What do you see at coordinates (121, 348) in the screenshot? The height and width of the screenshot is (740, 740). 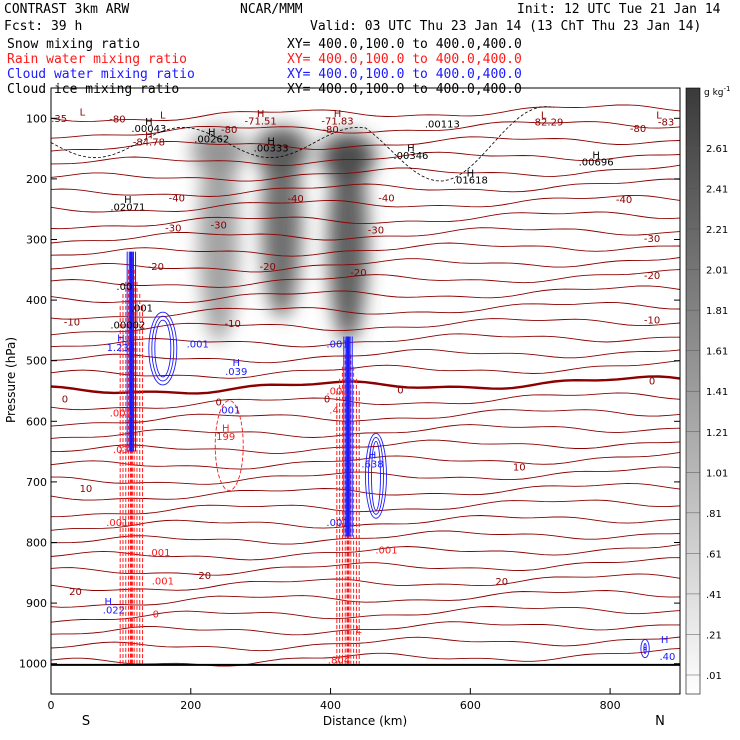 I see `contour-label: 1.234` at bounding box center [121, 348].